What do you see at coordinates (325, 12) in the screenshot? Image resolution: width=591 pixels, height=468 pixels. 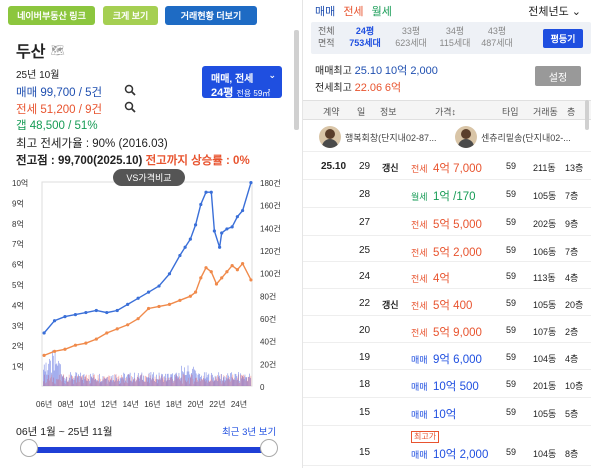 I see `tab-sale: 매매` at bounding box center [325, 12].